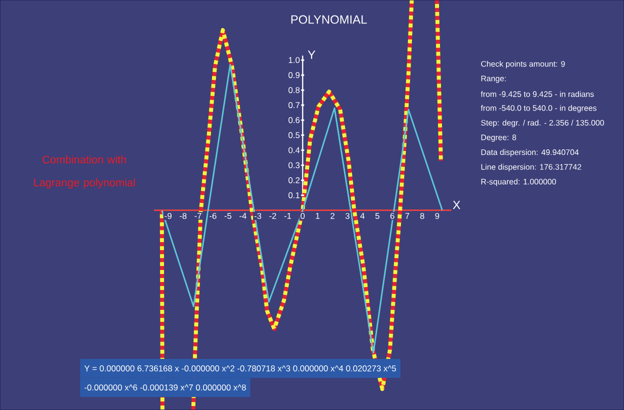  I want to click on annotation: -0.000000 x^6 -0.000139 x^7 0.000000 x^8, so click(165, 387).